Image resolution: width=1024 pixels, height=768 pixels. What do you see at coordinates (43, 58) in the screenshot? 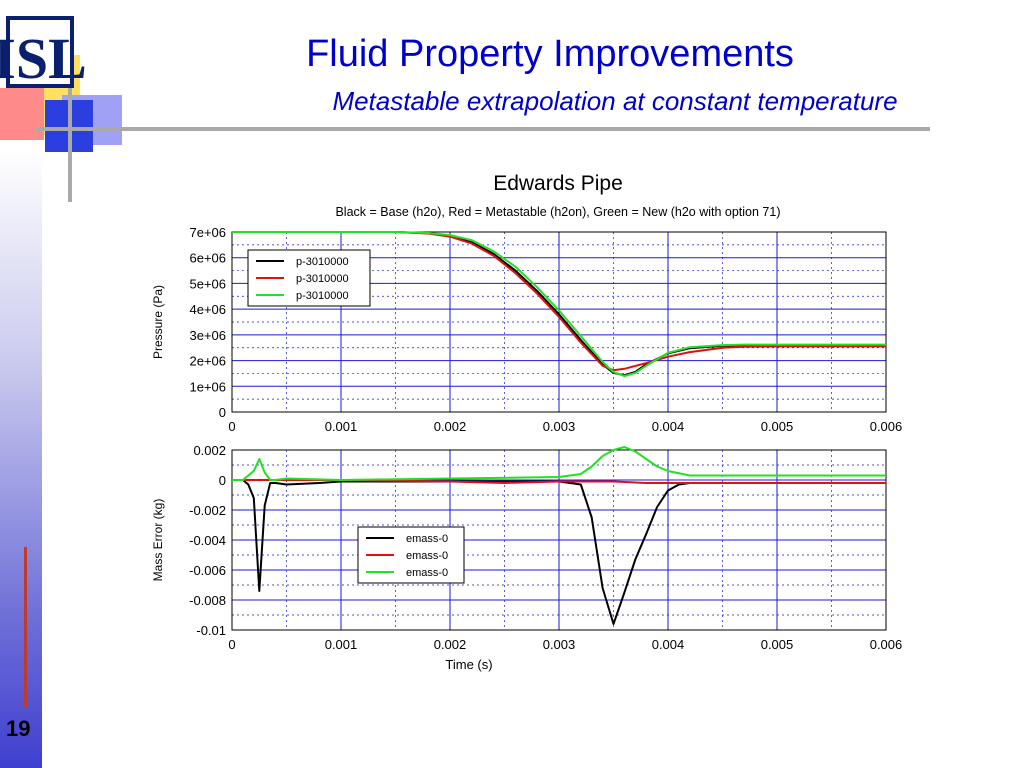
I see `logo-text: ISL` at bounding box center [43, 58].